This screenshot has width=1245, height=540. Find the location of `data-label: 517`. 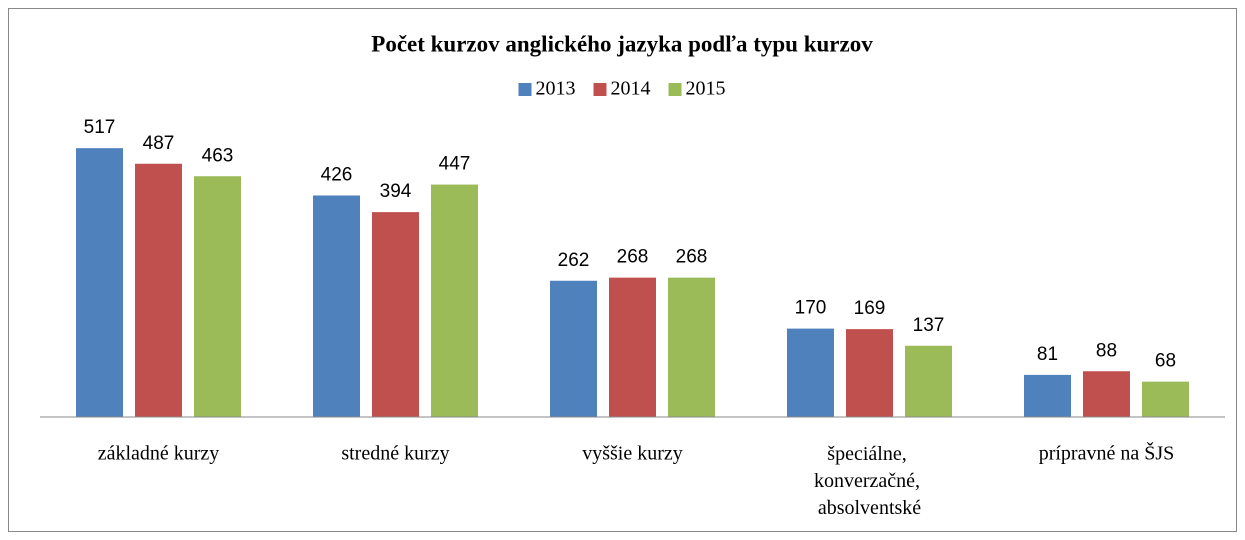

data-label: 517 is located at coordinates (100, 127).